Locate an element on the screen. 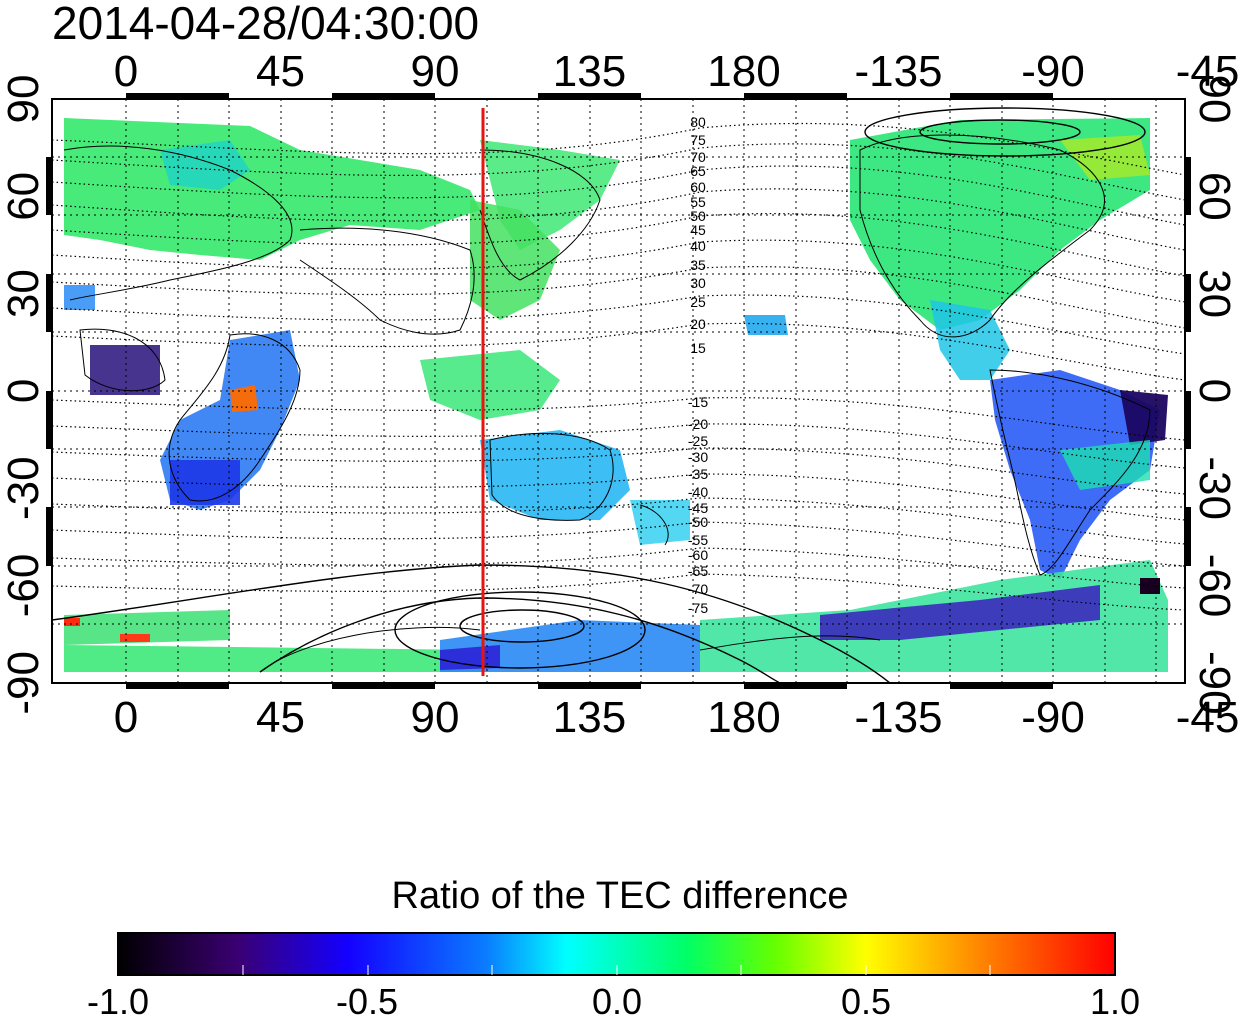 This screenshot has width=1240, height=1024. latitude-ticks-right: 90 60 30 0 -30 -60 -90 is located at coordinates (1214, 395).